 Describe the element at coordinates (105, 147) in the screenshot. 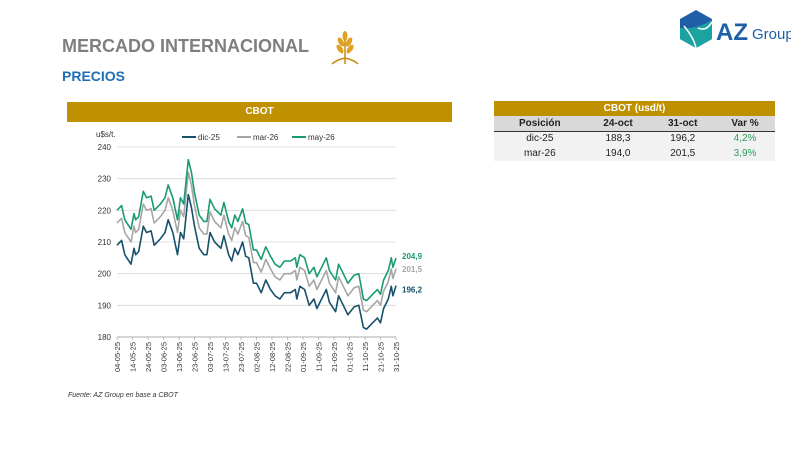

I see `y-tick-label: 240` at that location.